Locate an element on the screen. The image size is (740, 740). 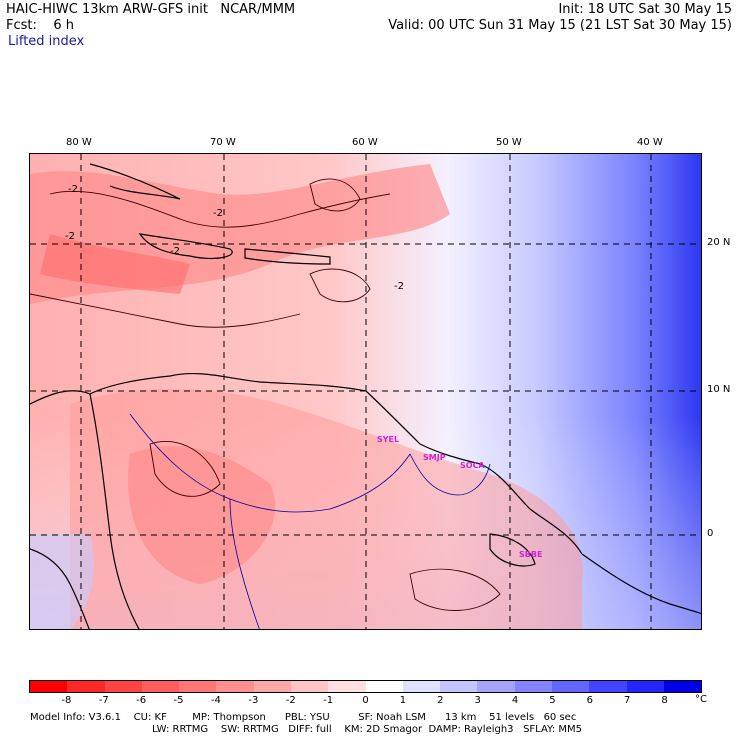
colorbar-tick-label: -3 is located at coordinates (253, 700).